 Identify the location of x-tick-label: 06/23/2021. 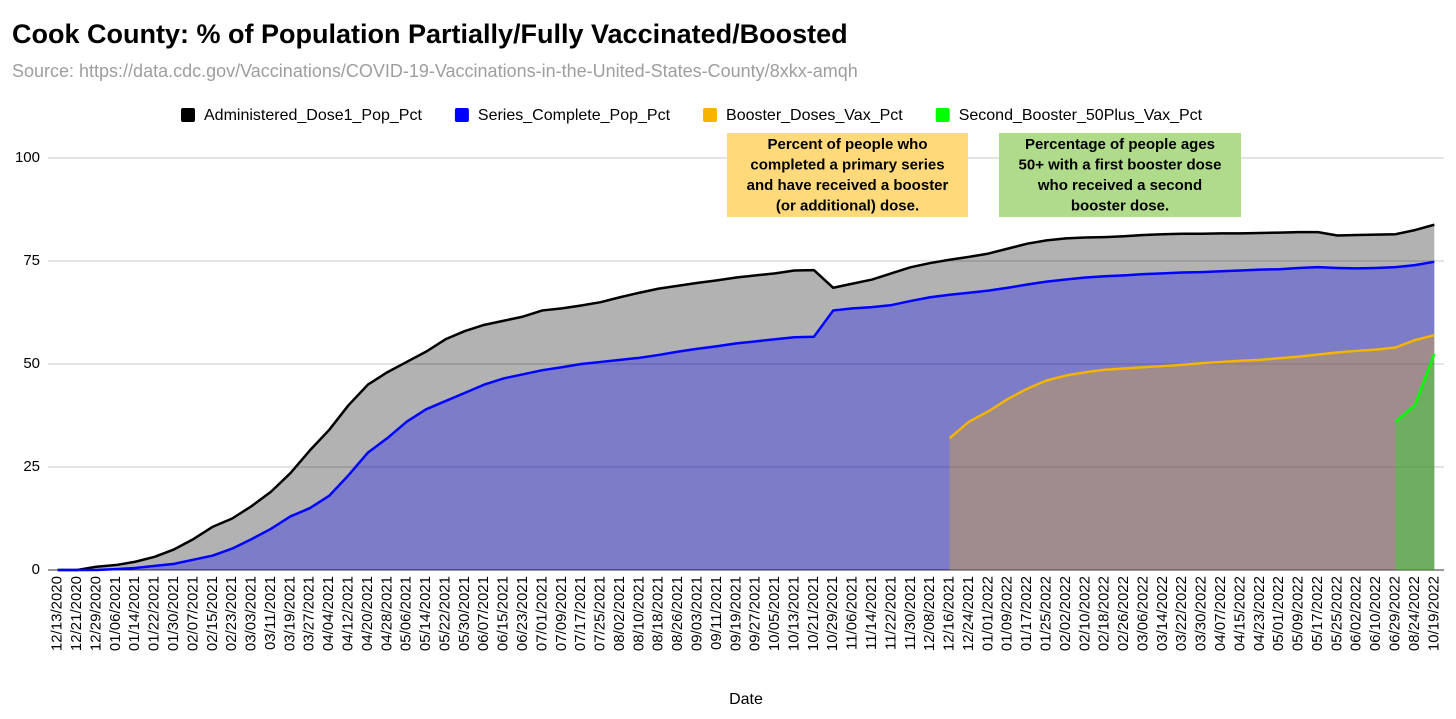
(522, 613).